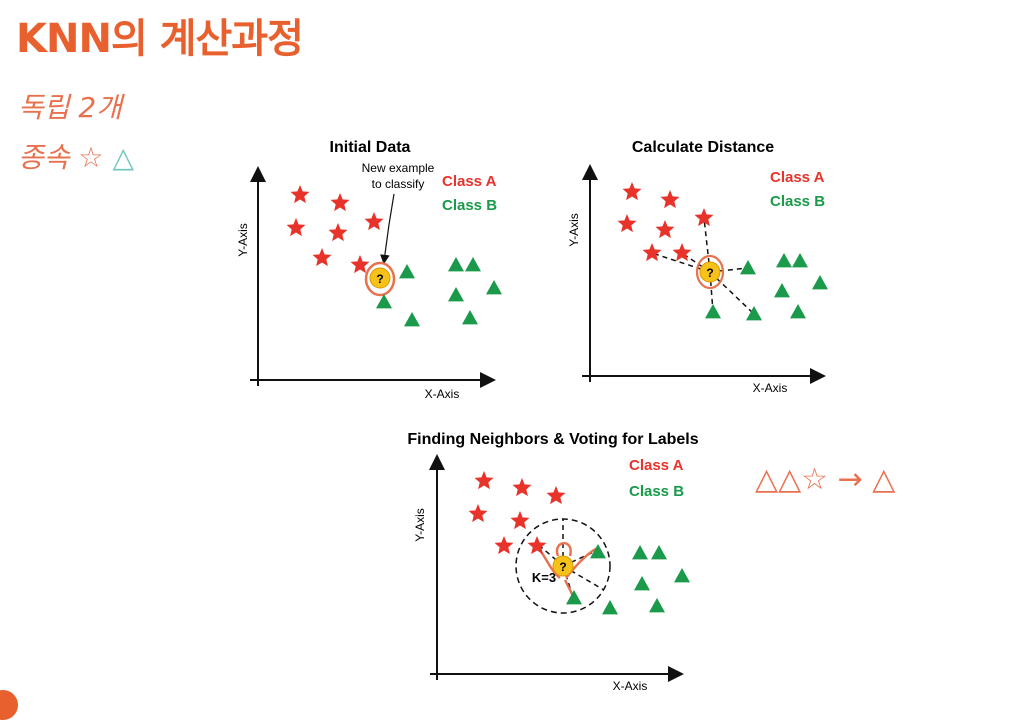 The height and width of the screenshot is (720, 1012). Describe the element at coordinates (160, 39) in the screenshot. I see `page-title: KNN의 계산과정` at that location.